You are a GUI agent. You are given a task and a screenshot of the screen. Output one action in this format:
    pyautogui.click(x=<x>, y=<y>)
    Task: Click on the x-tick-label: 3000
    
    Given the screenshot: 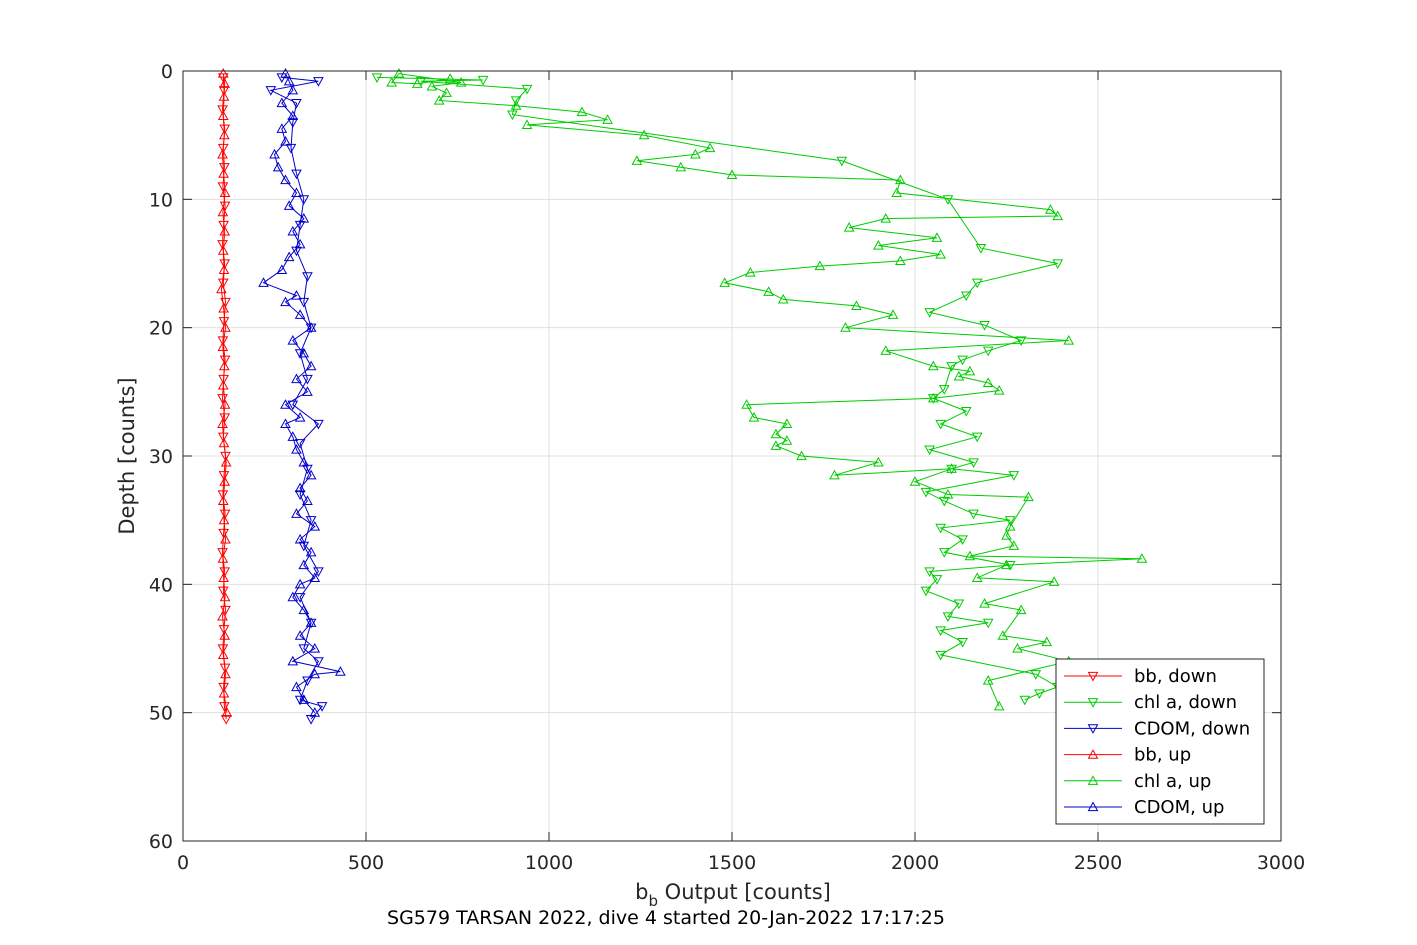 What is the action you would take?
    pyautogui.click(x=1281, y=863)
    